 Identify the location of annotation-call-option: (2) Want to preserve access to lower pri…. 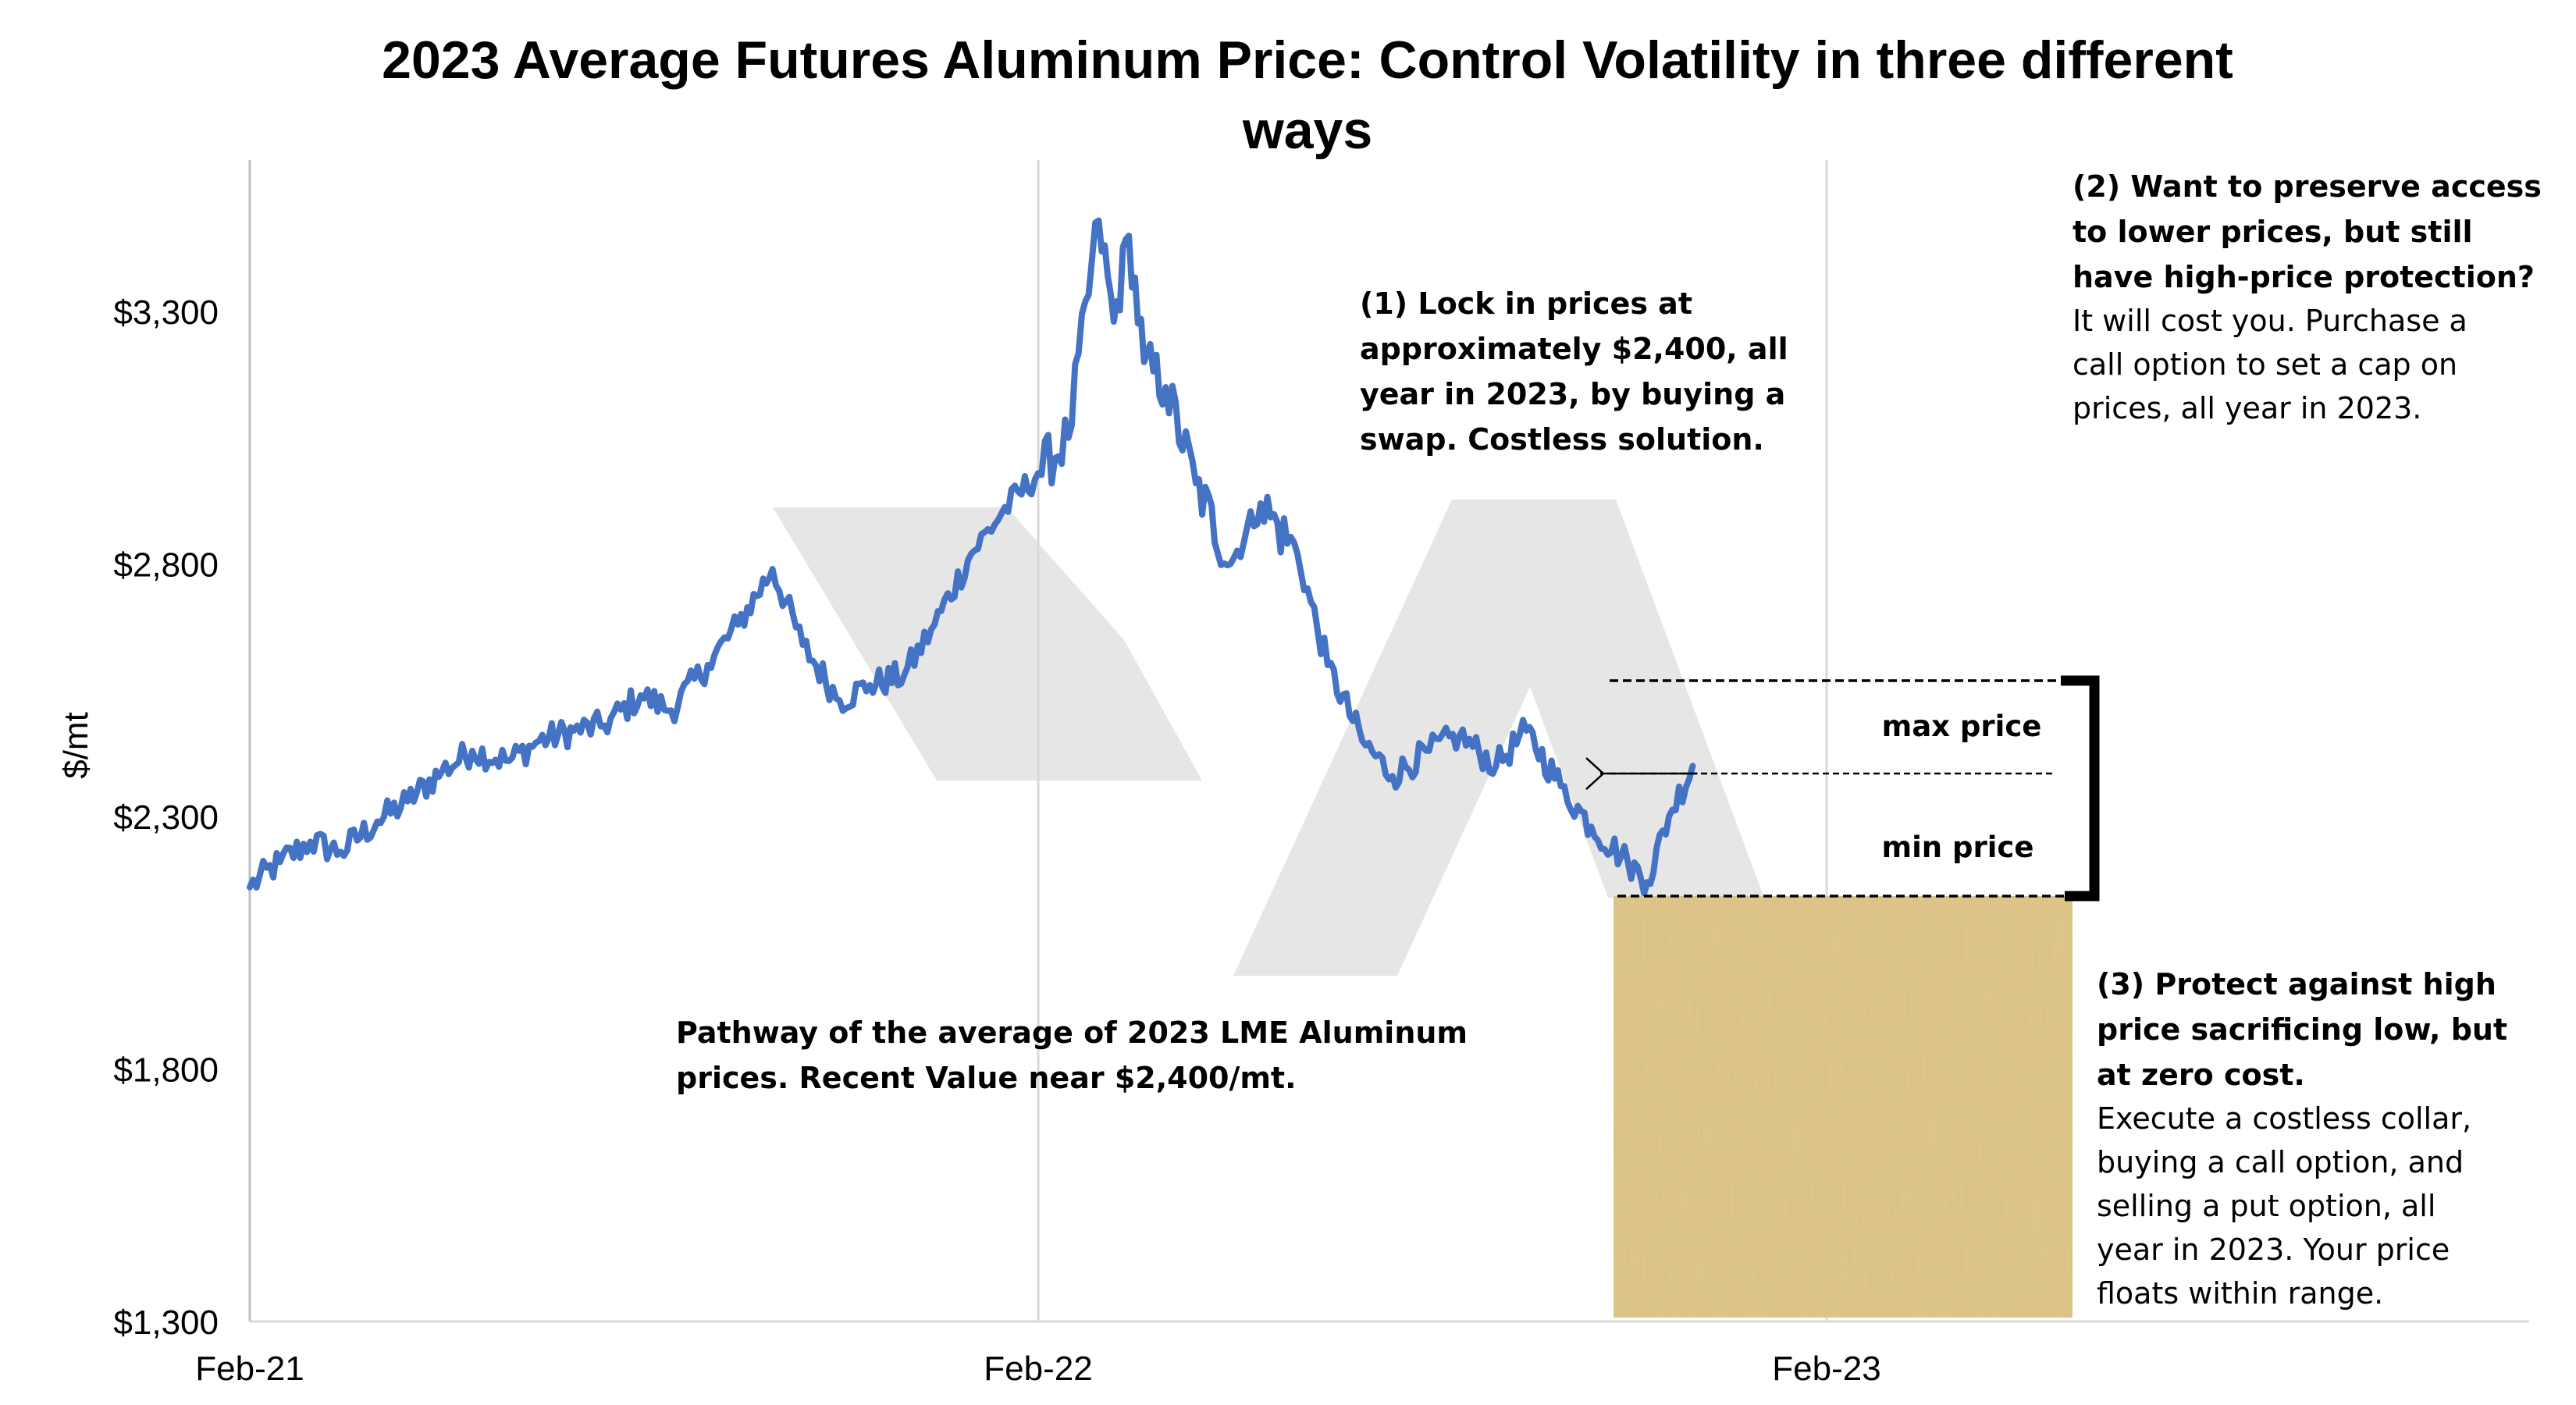
(2307, 297).